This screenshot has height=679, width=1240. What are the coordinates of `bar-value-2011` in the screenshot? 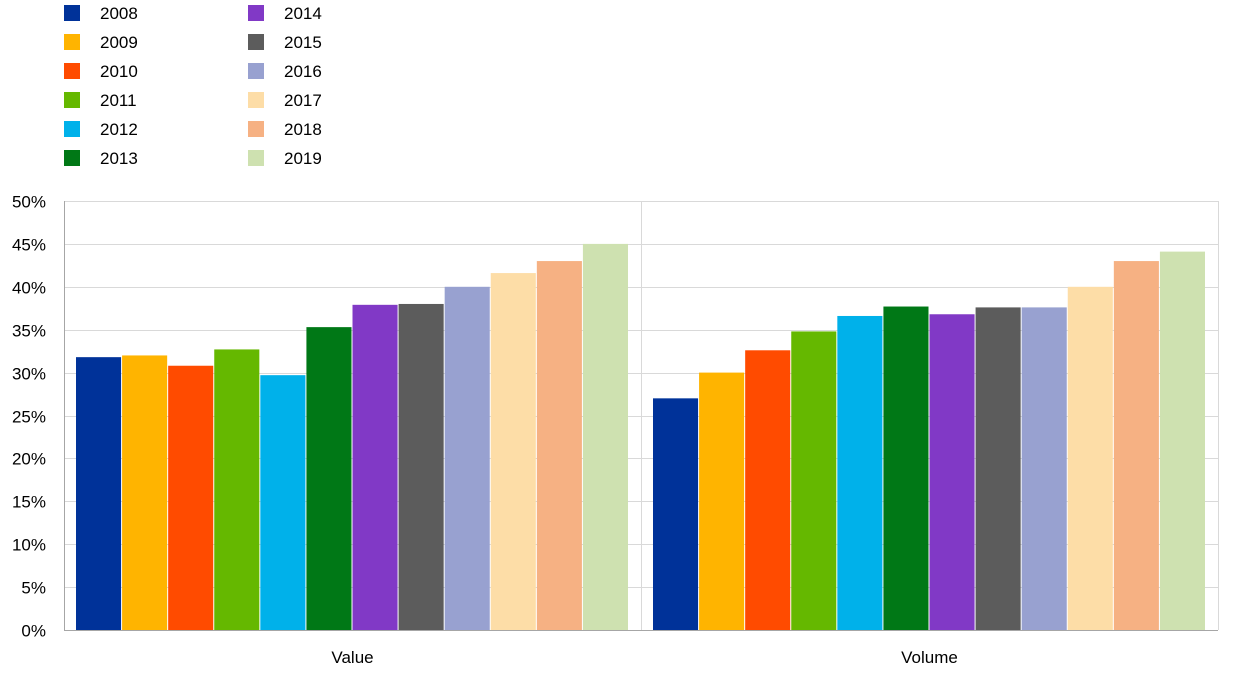 It's located at (237, 489).